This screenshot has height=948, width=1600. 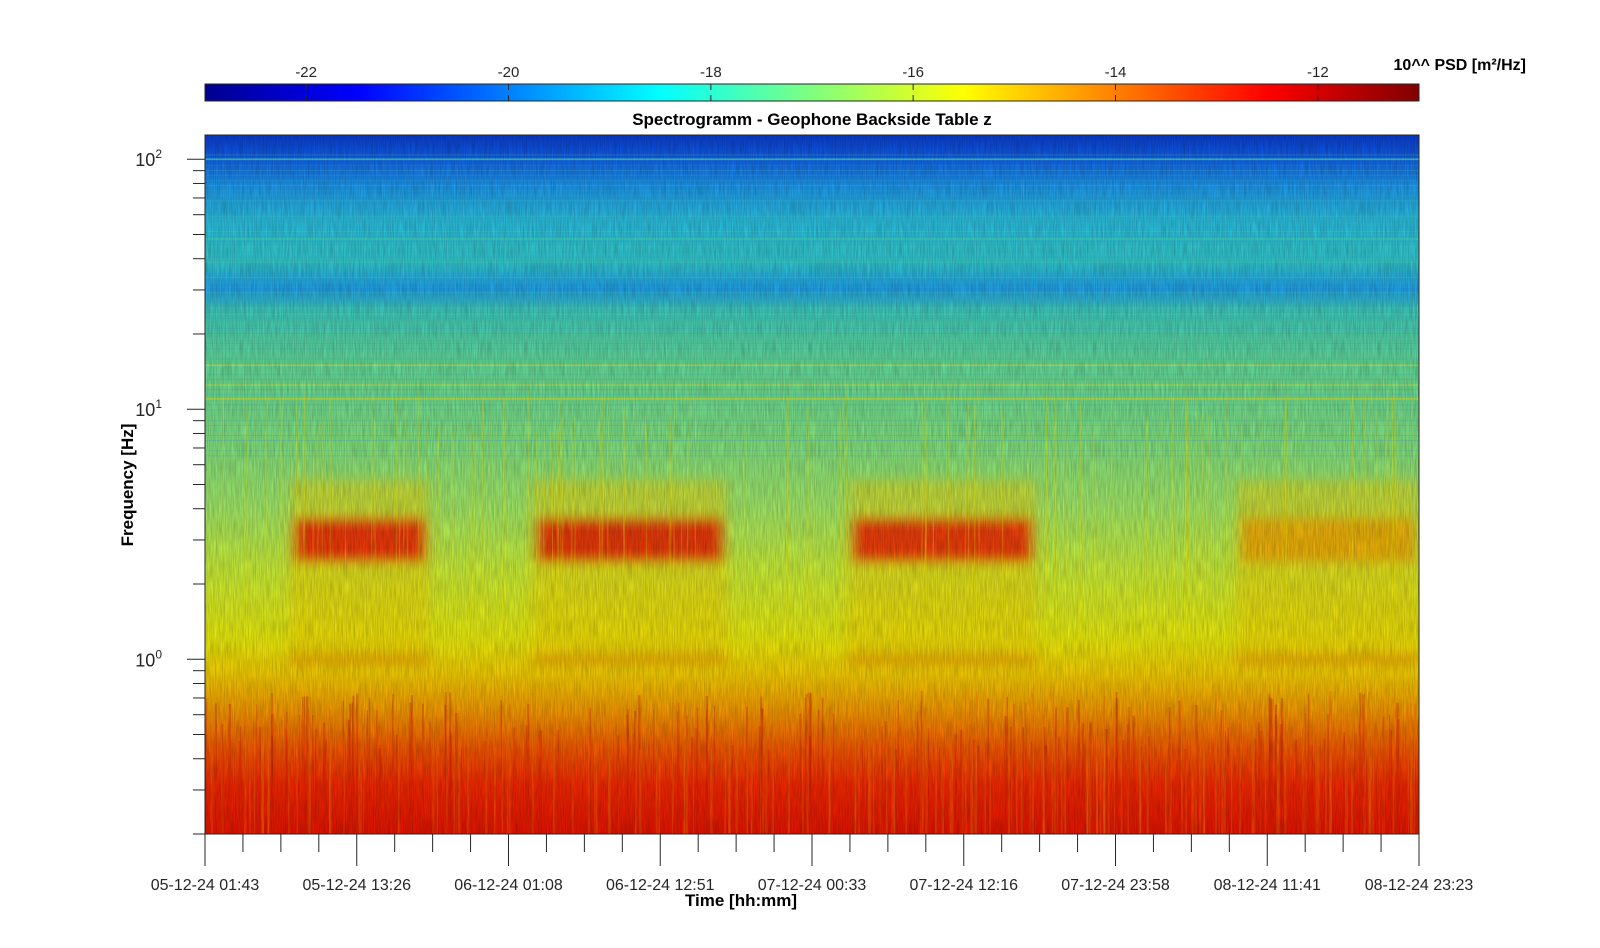 What do you see at coordinates (963, 885) in the screenshot?
I see `x-tick-label: 07-12-24 12:16` at bounding box center [963, 885].